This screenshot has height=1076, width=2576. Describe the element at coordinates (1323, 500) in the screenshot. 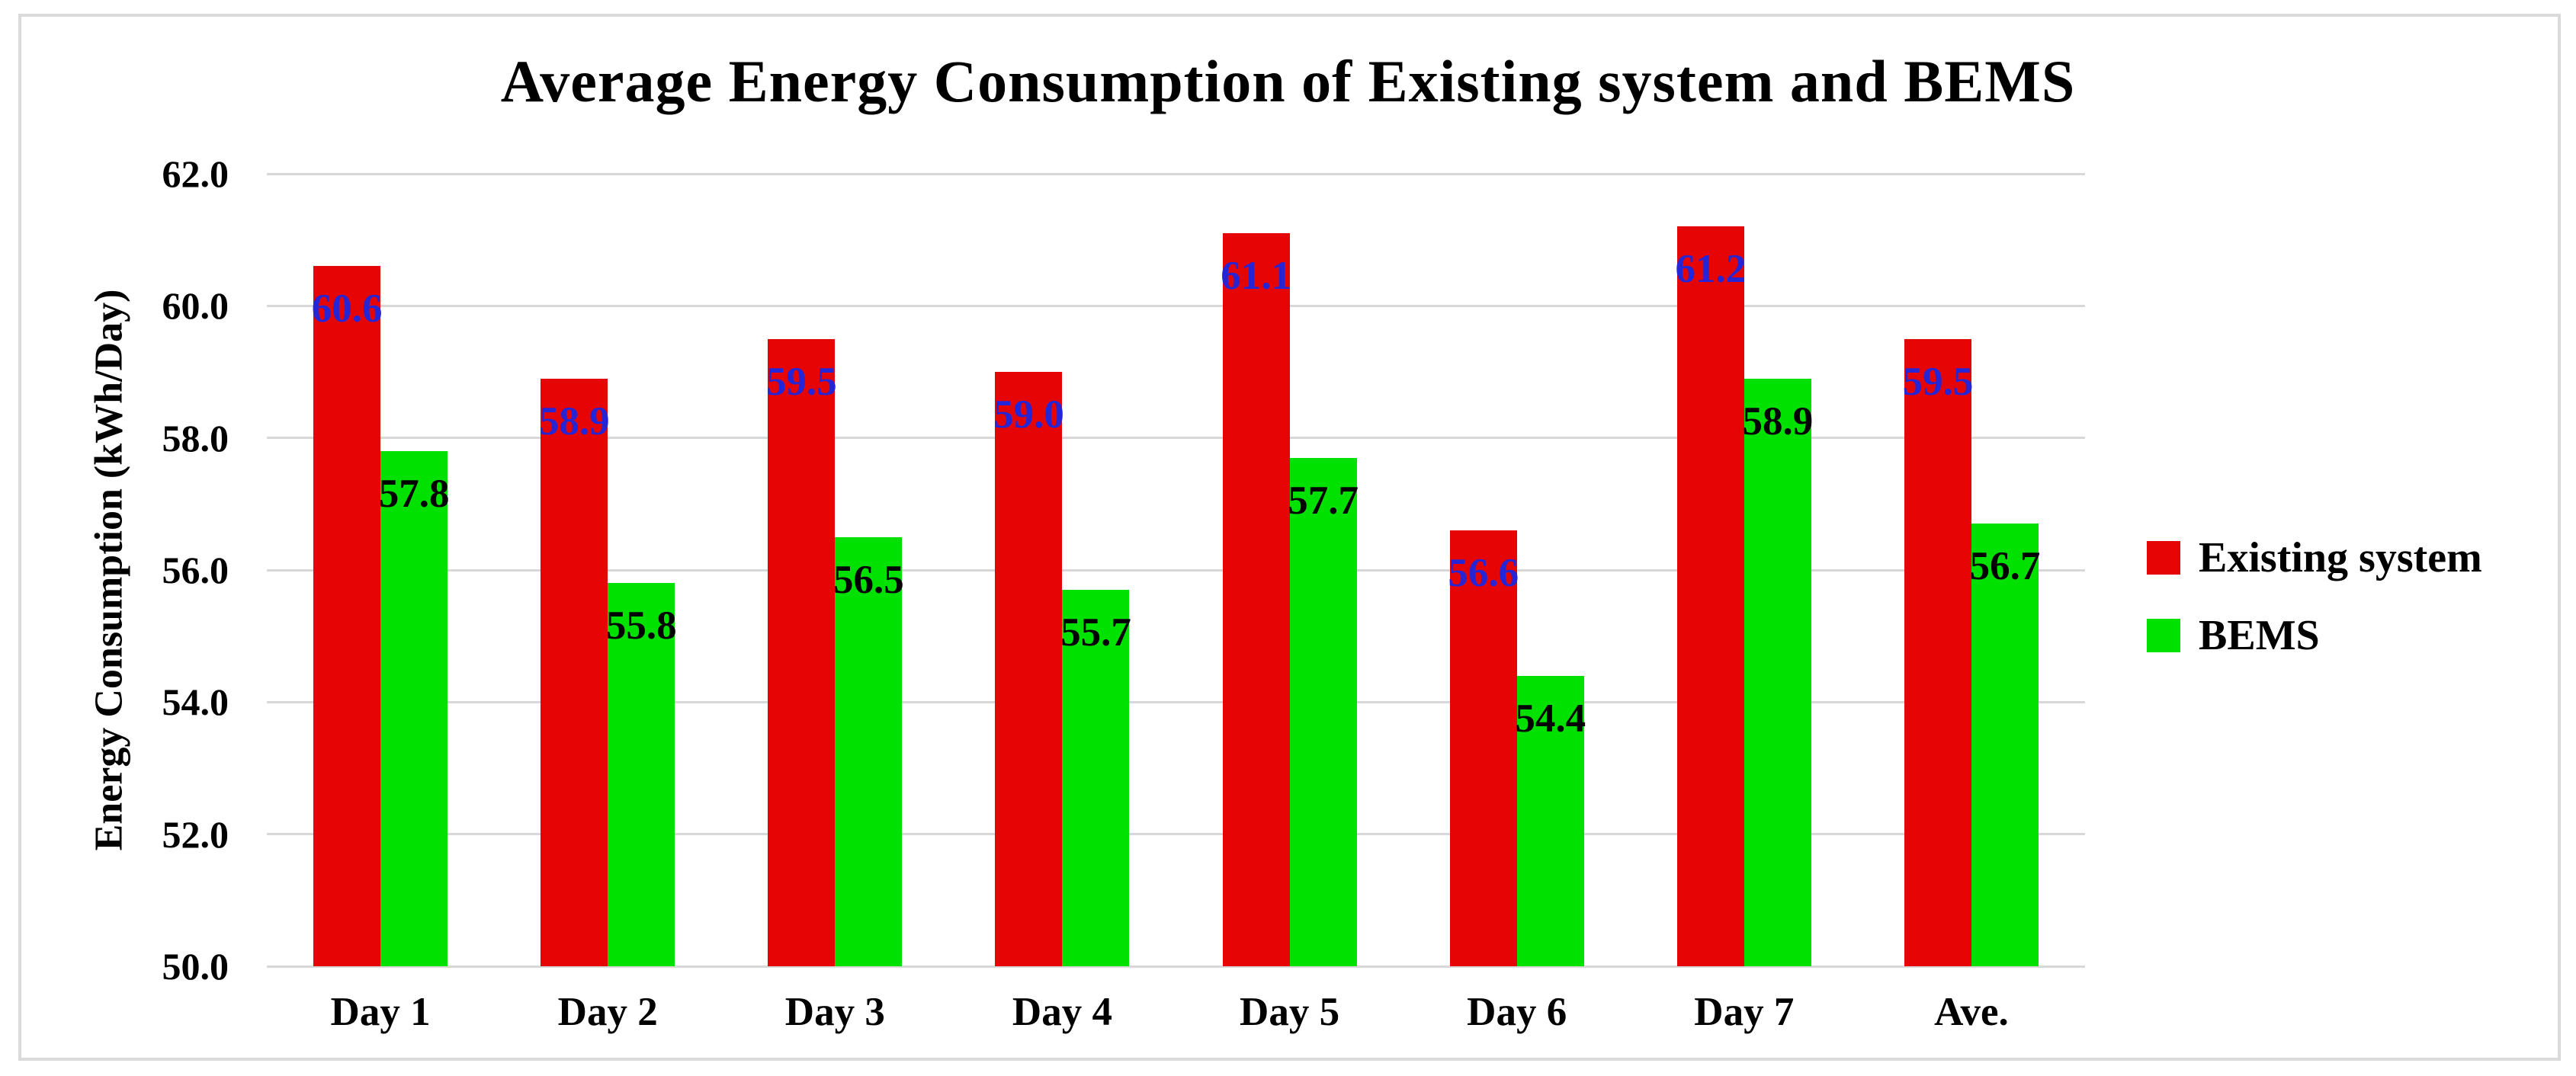

I see `bar-value-label-bems-day-5: 57.7` at that location.